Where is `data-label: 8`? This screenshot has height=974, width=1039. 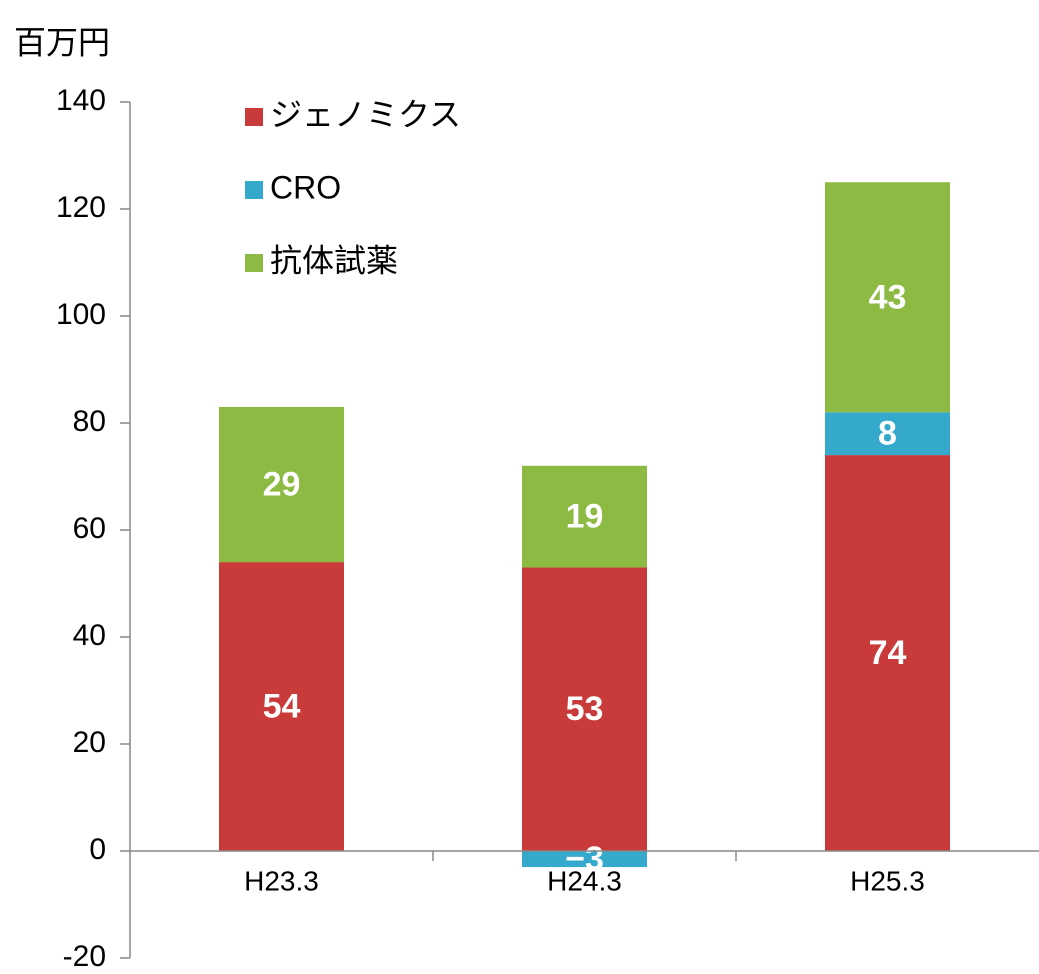
data-label: 8 is located at coordinates (887, 434).